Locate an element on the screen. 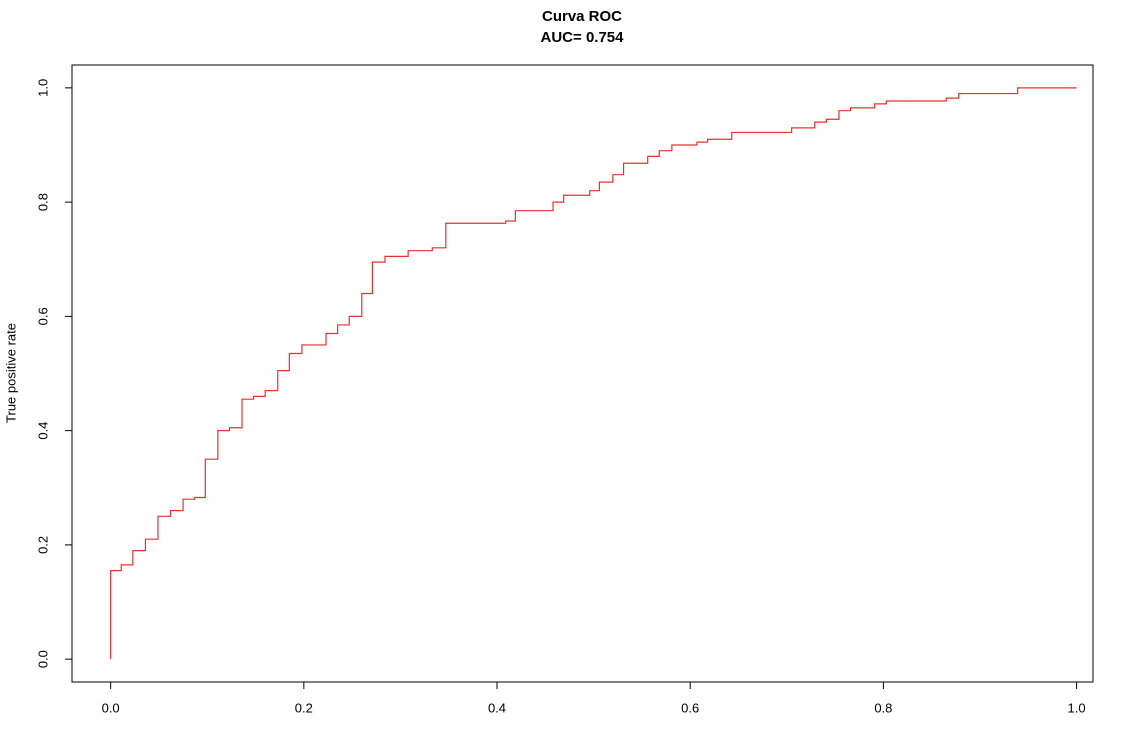 The width and height of the screenshot is (1130, 733). x-tick-label: 0.6 is located at coordinates (690, 707).